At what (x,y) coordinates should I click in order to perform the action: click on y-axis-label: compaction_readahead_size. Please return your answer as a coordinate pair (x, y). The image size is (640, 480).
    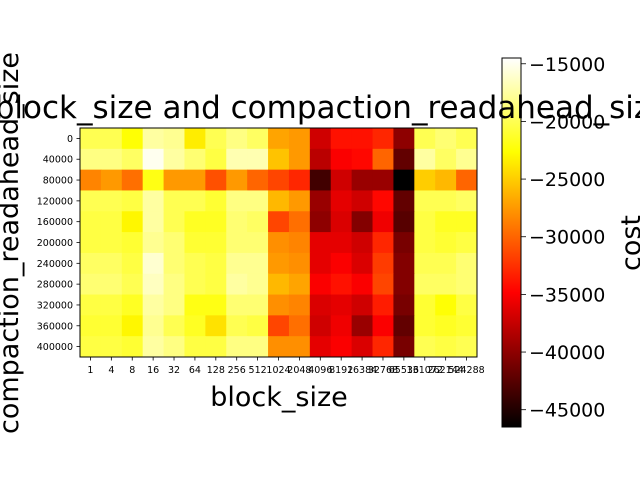
    Looking at the image, I should click on (12, 243).